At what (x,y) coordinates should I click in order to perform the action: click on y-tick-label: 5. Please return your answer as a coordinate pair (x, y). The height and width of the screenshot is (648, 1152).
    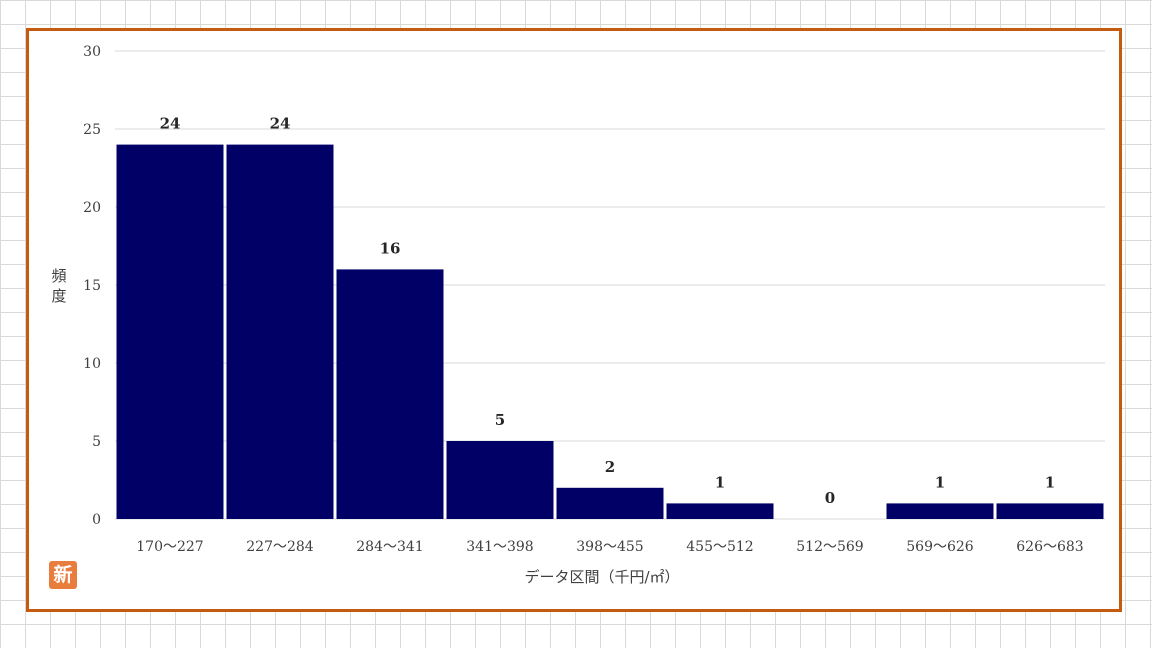
    Looking at the image, I should click on (96, 442).